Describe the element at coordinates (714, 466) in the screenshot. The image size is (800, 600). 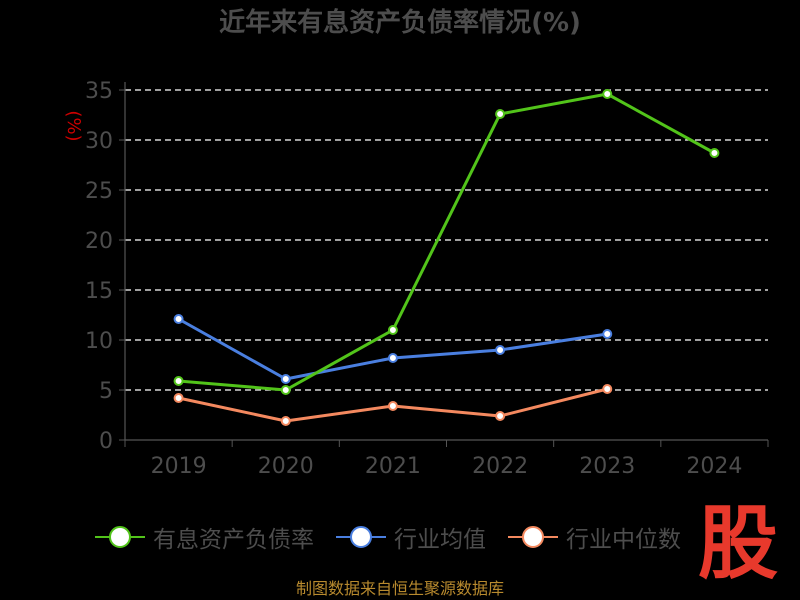
I see `x-tick-label: 2024` at that location.